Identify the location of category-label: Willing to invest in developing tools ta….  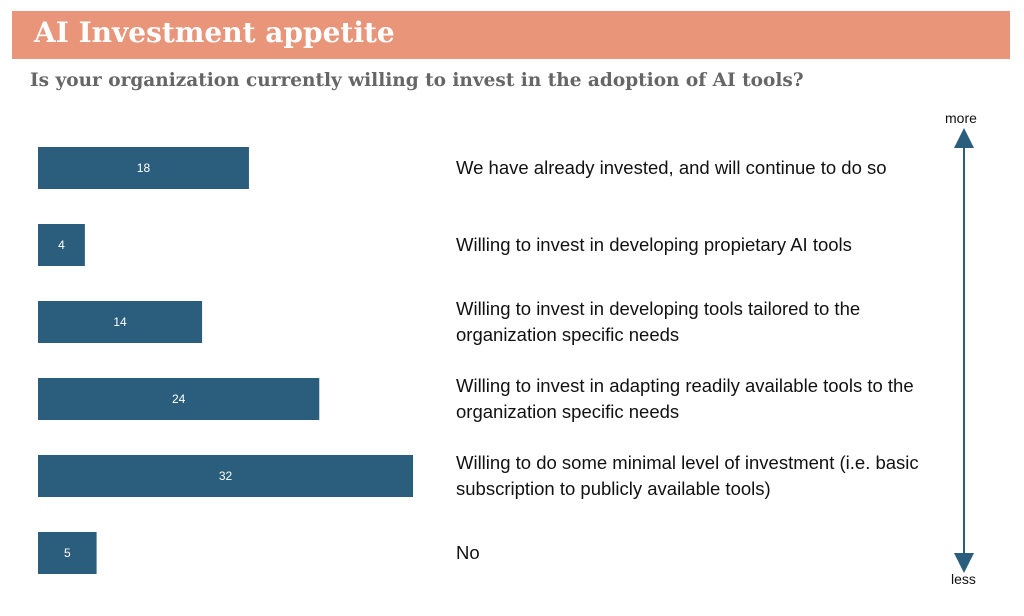
(658, 321).